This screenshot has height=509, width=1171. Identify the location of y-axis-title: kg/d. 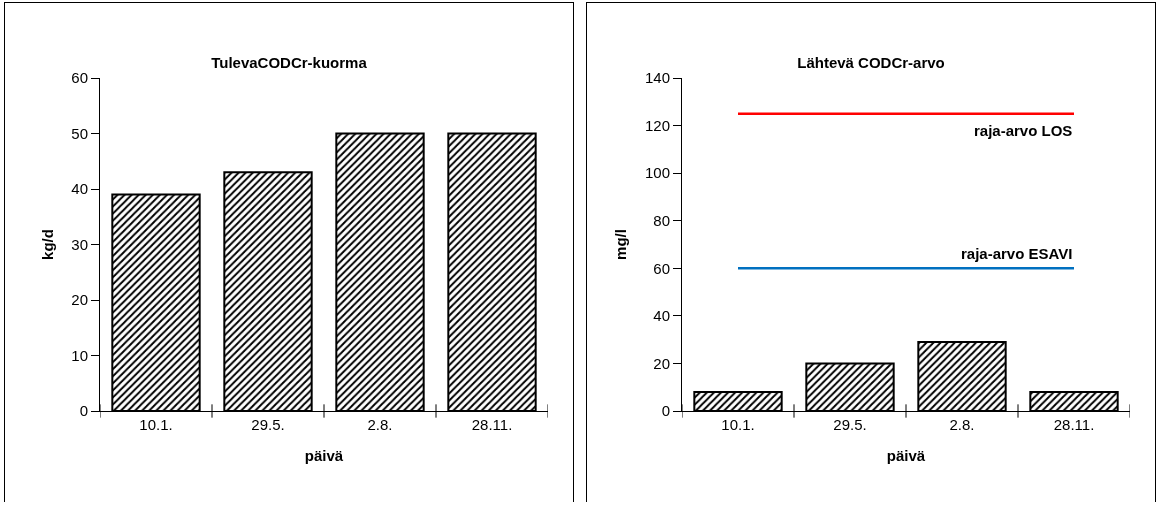
(47, 244).